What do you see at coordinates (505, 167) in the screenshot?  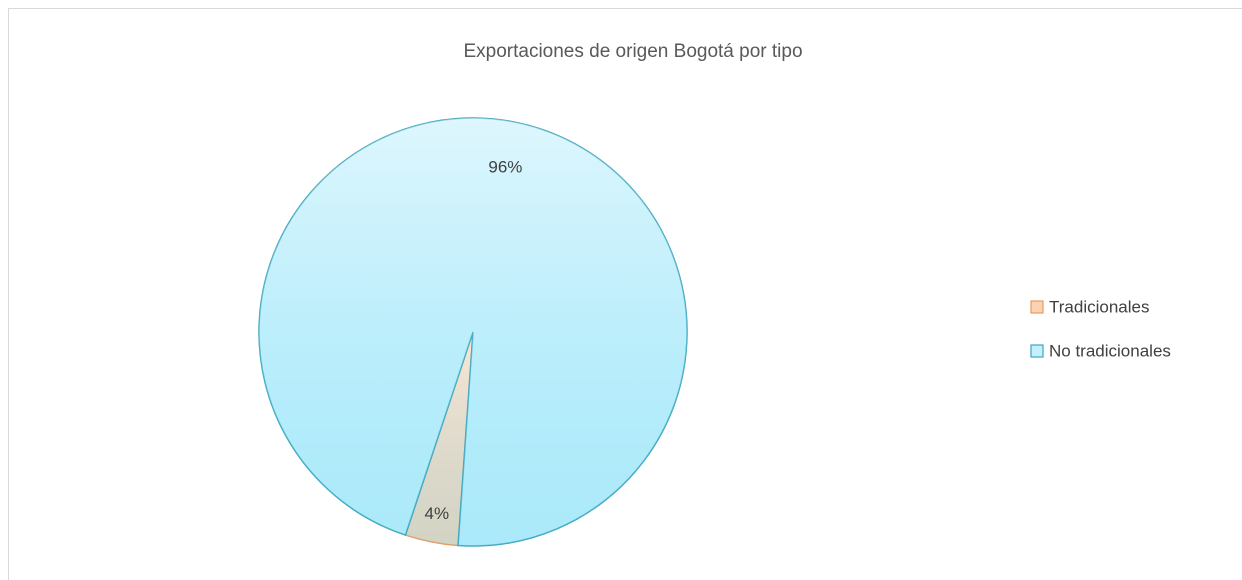 I see `data-label: 96%` at bounding box center [505, 167].